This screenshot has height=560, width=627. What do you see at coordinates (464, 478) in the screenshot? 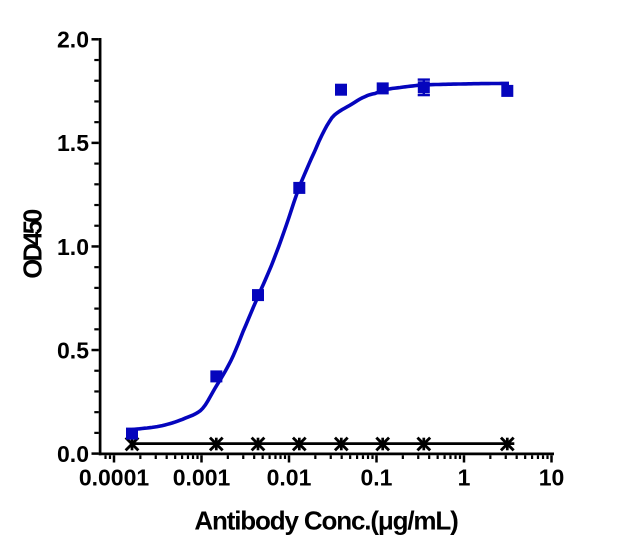
I see `svg-text: 1` at bounding box center [464, 478].